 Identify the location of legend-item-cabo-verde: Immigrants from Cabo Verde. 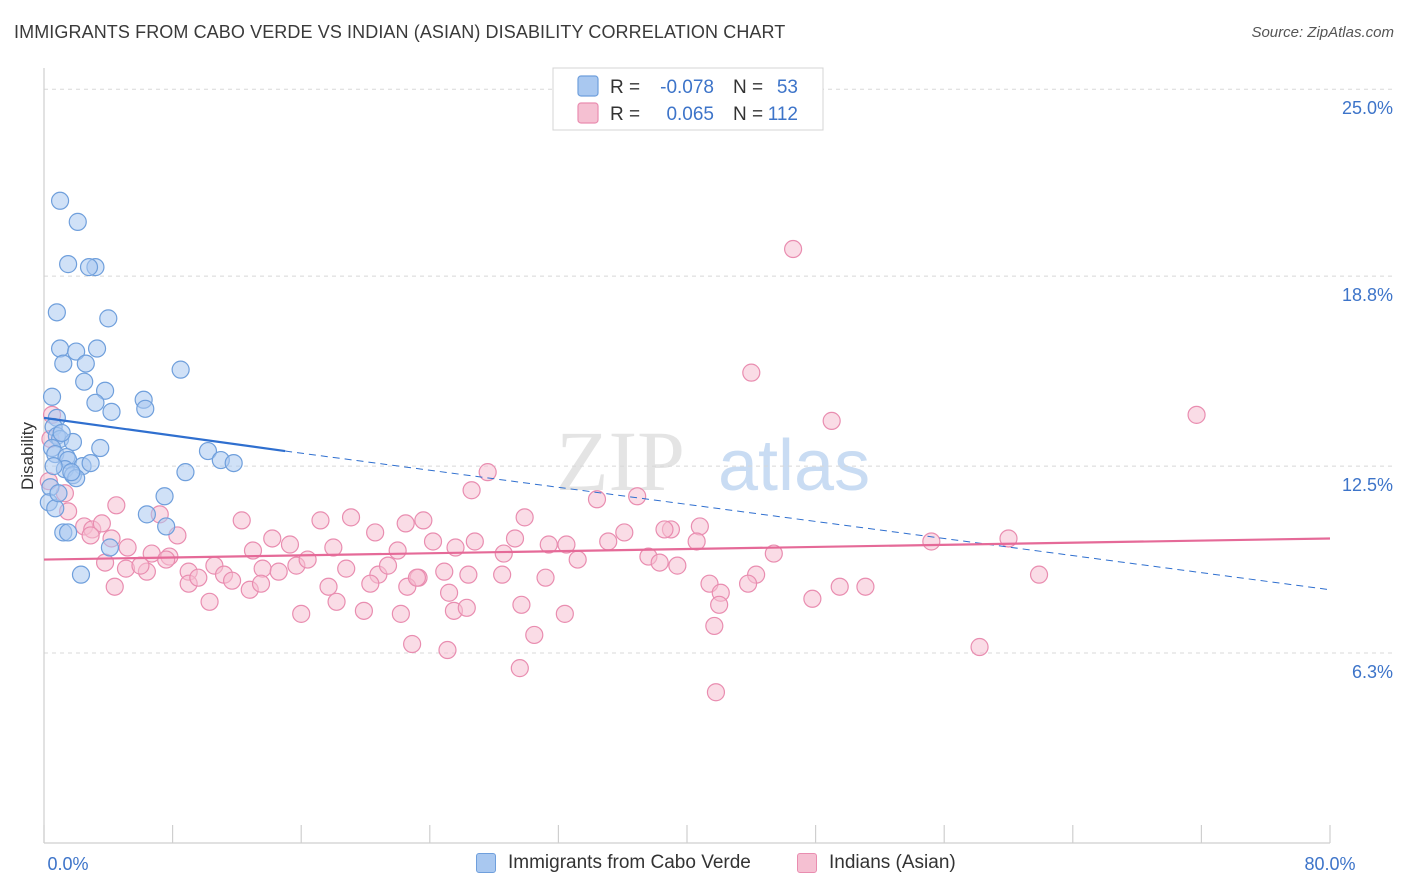
(613, 863).